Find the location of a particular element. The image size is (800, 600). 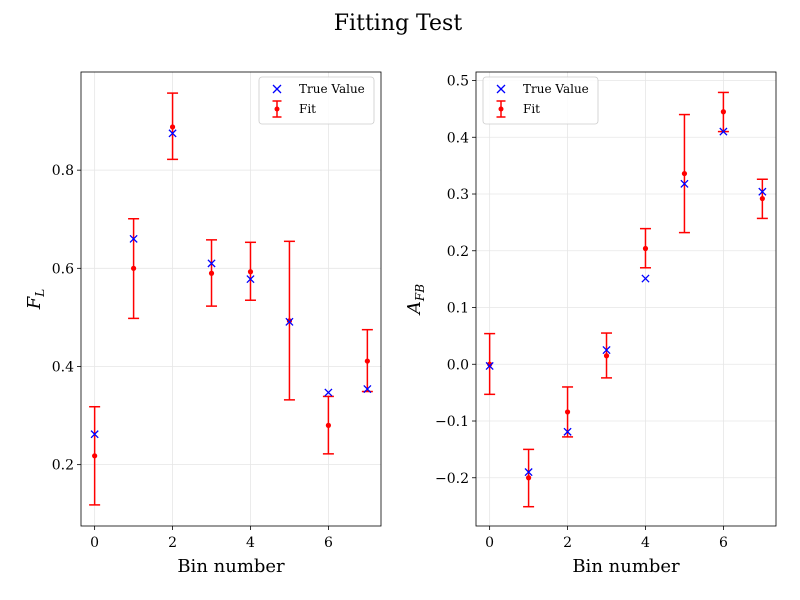

figure-title: Fitting Test is located at coordinates (398, 23).